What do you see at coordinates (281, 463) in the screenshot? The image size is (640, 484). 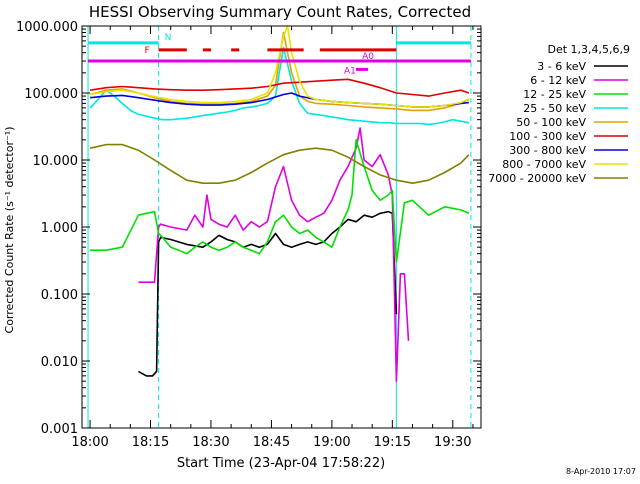 I see `x-axis-label: Start Time (23-Apr-04 17:58:22)` at bounding box center [281, 463].